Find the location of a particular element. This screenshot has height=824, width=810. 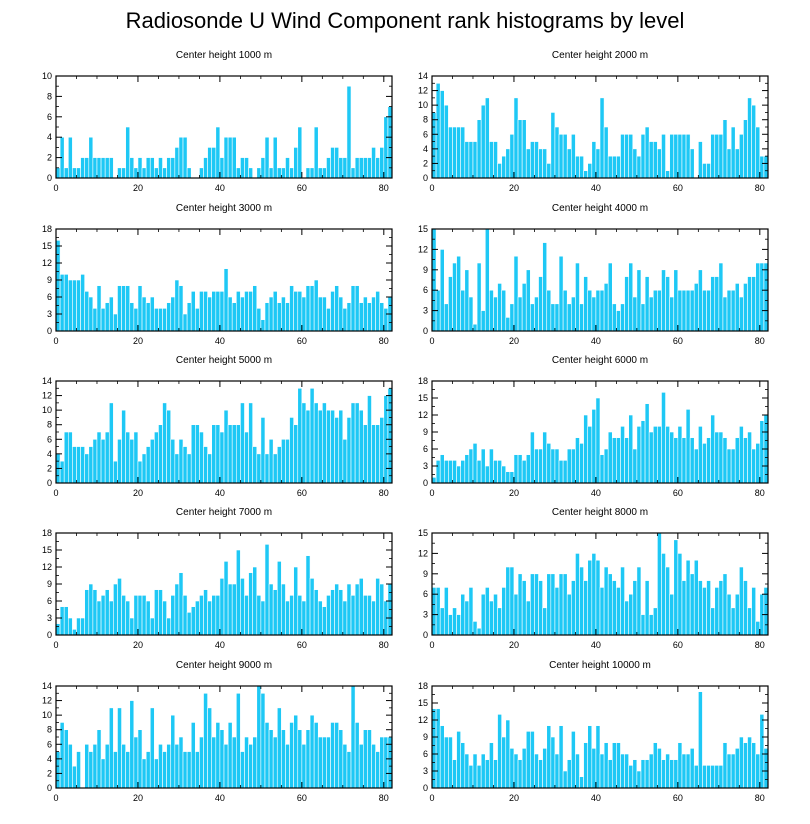

y-tick-label: 8 is located at coordinates (49, 96).